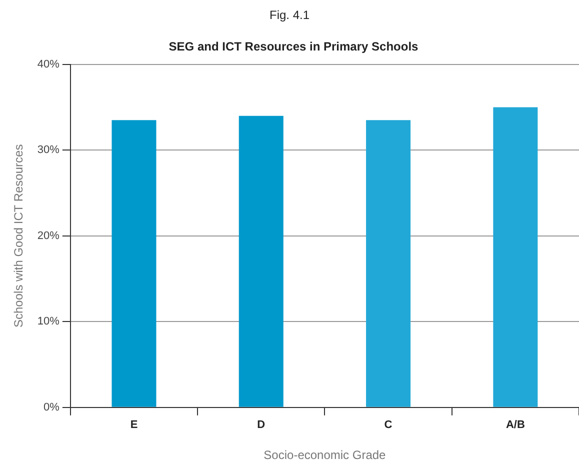  Describe the element at coordinates (261, 425) in the screenshot. I see `x-tick-label: D` at that location.